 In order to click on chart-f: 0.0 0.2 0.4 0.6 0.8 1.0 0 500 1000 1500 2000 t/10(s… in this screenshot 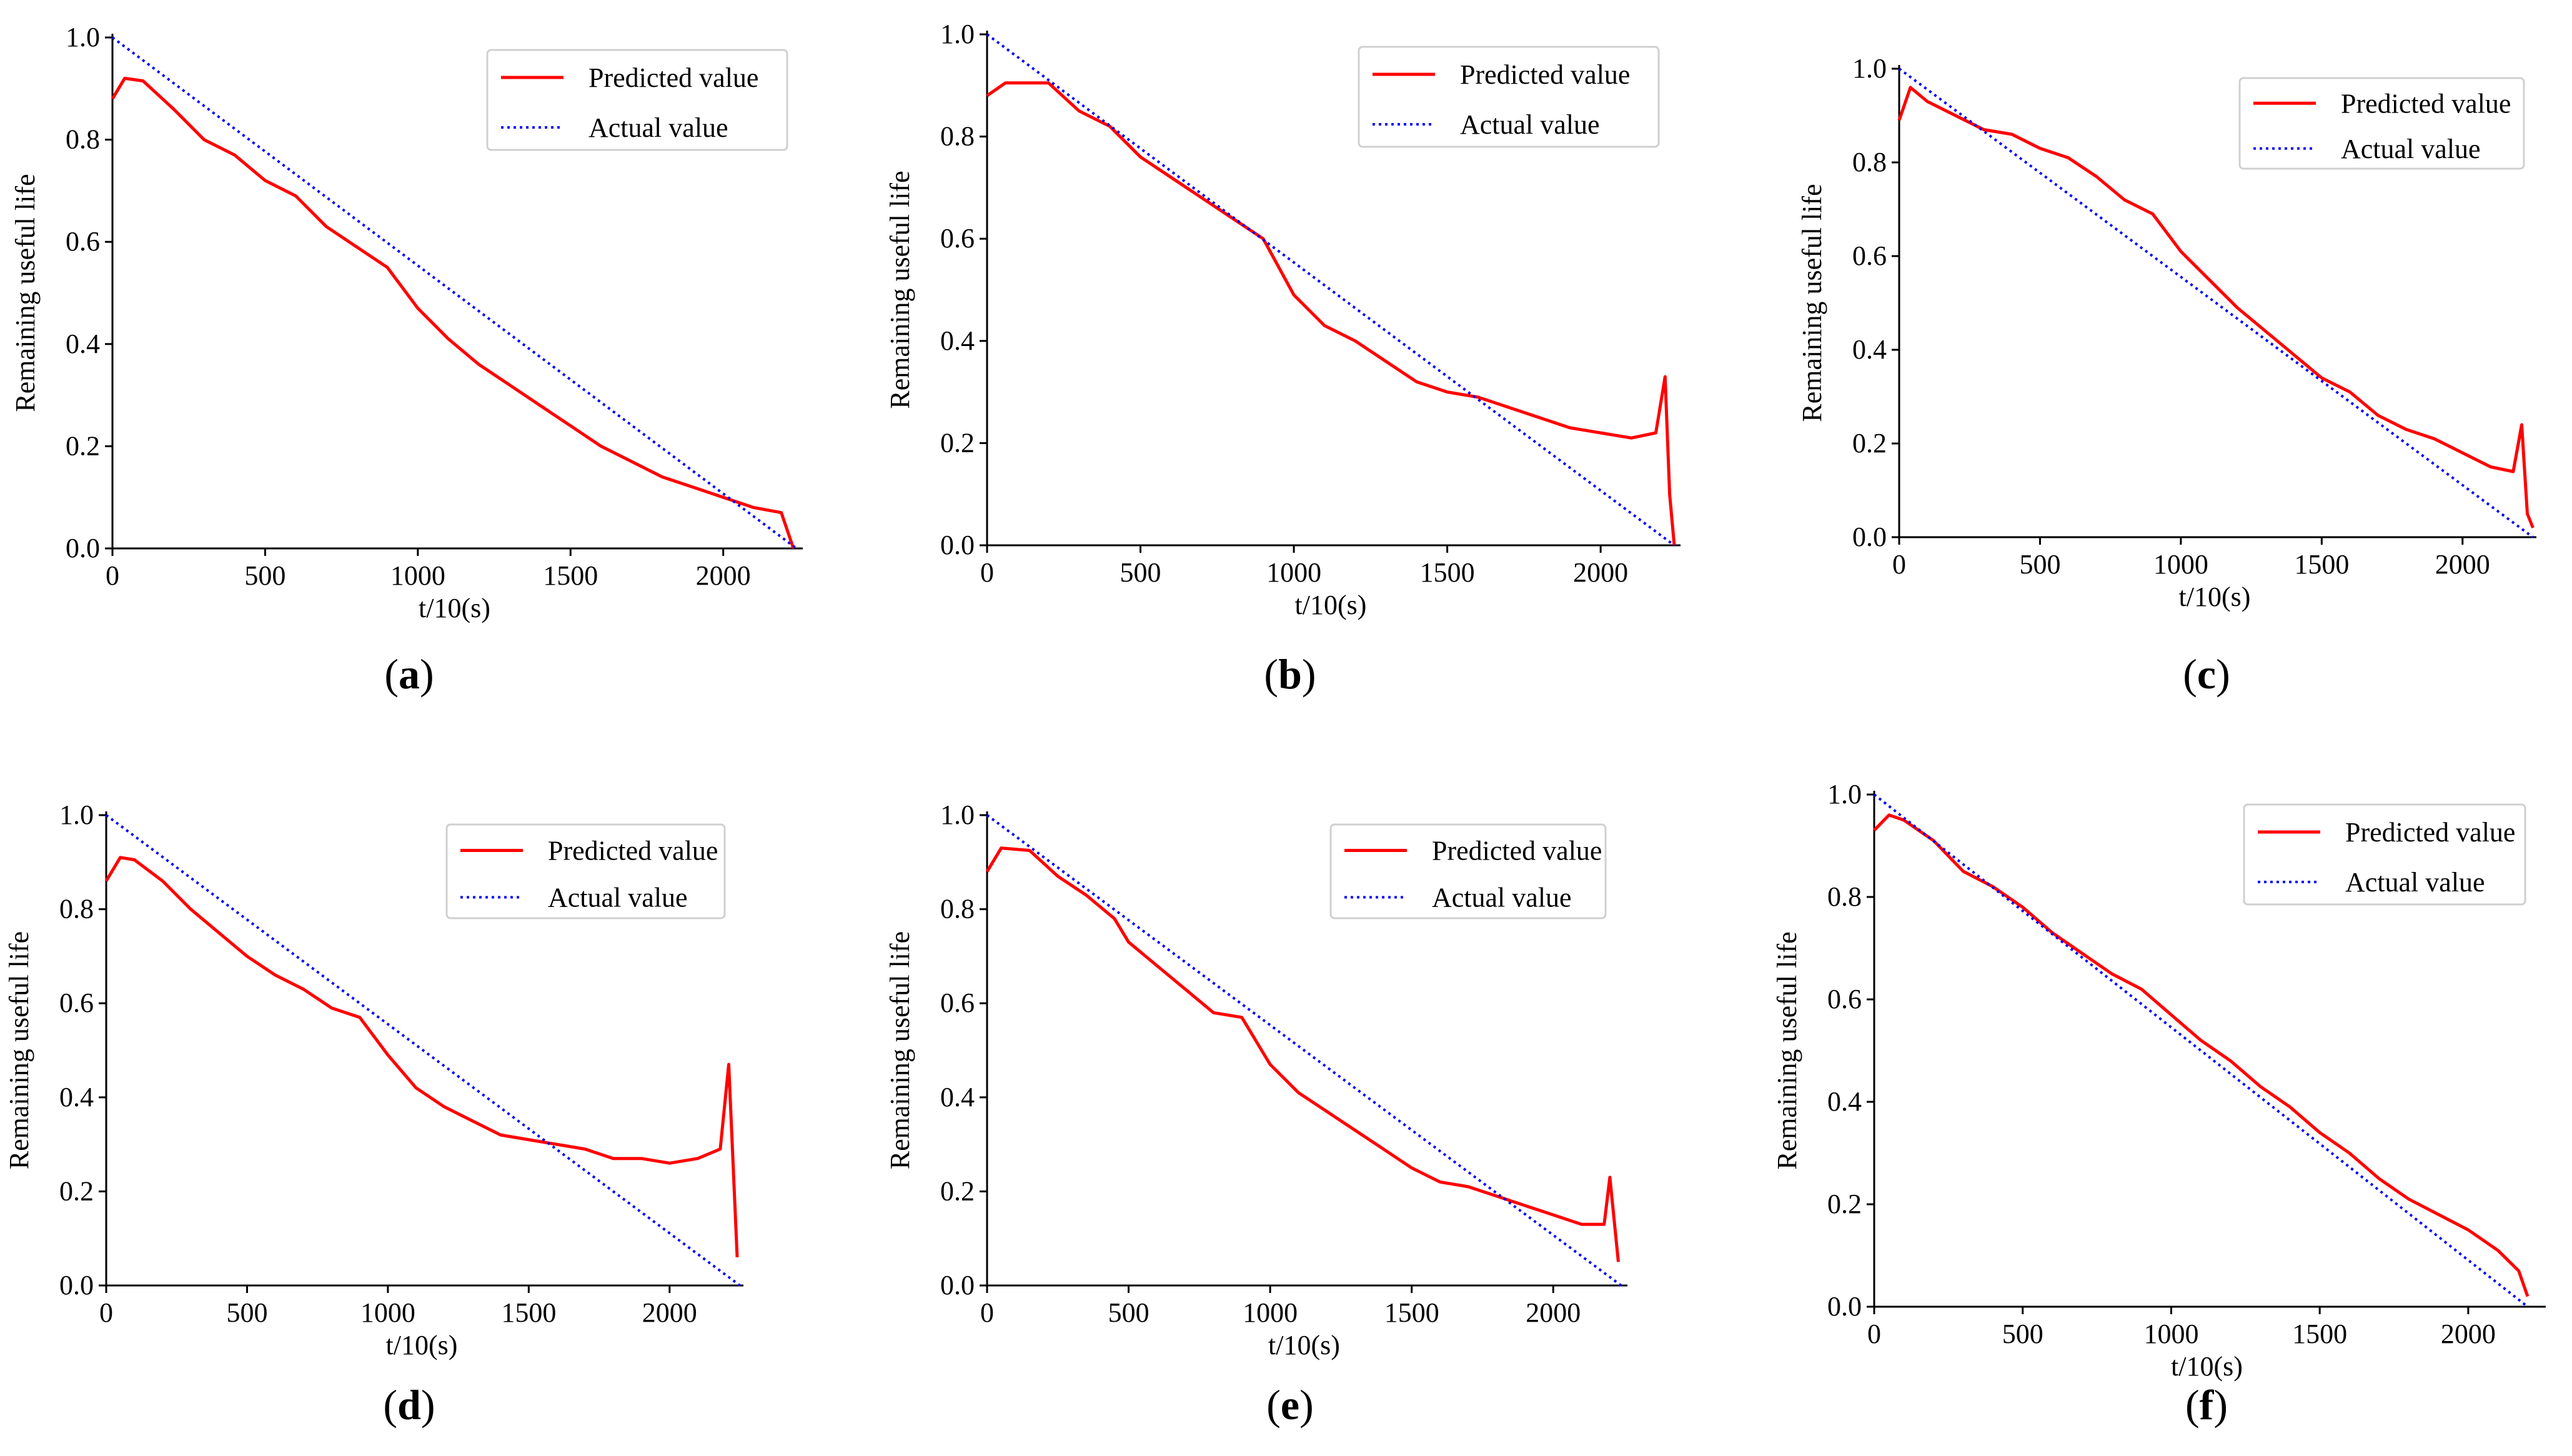, I will do `click(2159, 1080)`.